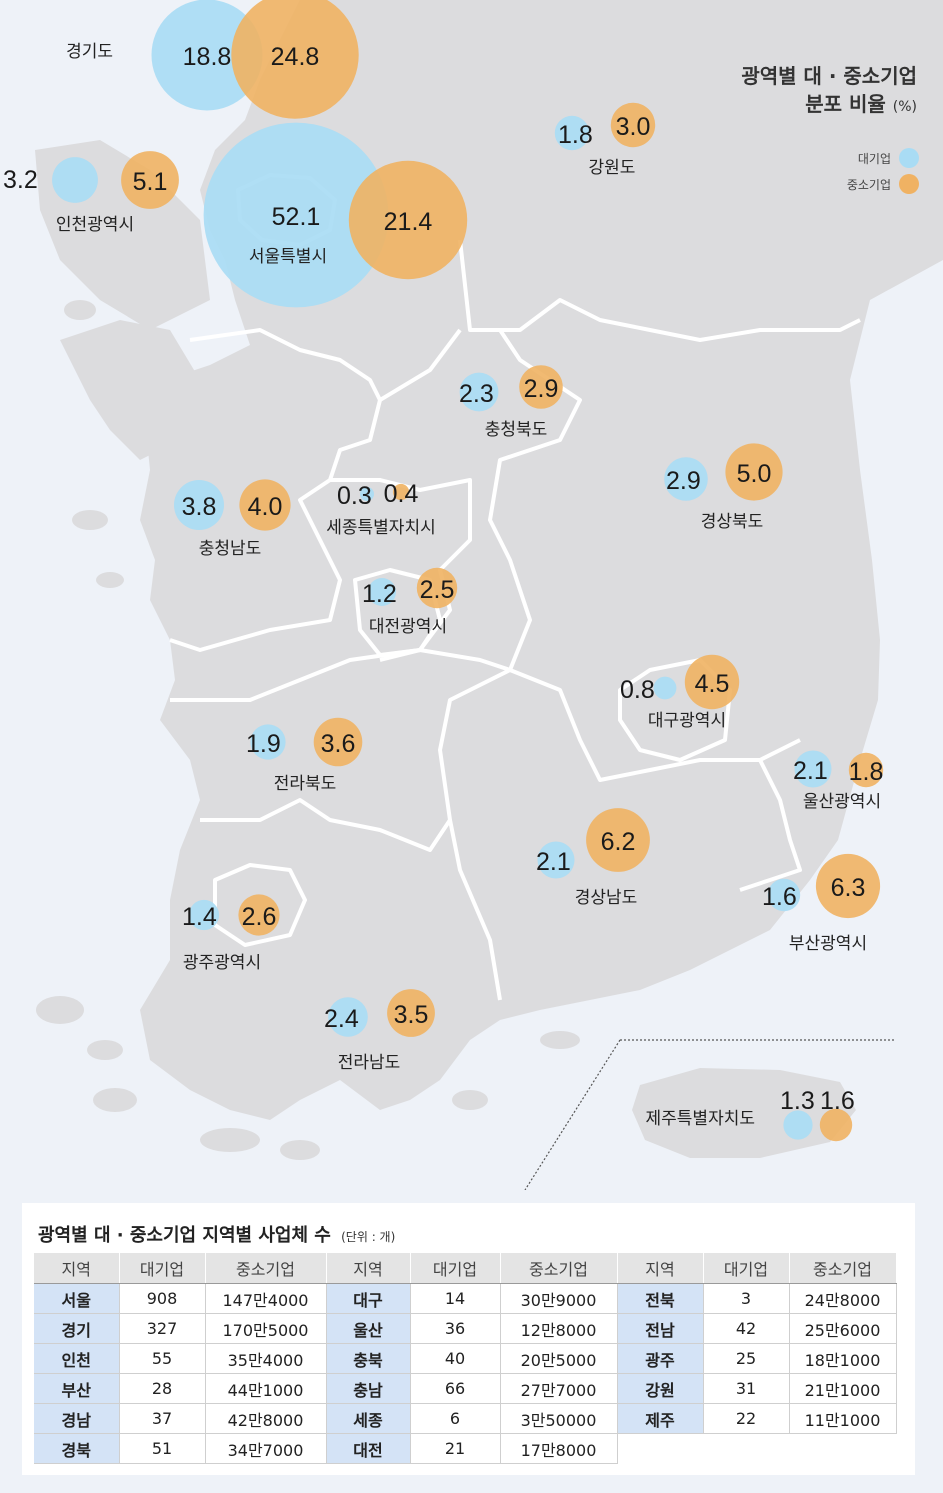 The height and width of the screenshot is (1493, 943). What do you see at coordinates (304, 755) in the screenshot?
I see `region-jeonbuk: 1.9 3.6 전라북도` at bounding box center [304, 755].